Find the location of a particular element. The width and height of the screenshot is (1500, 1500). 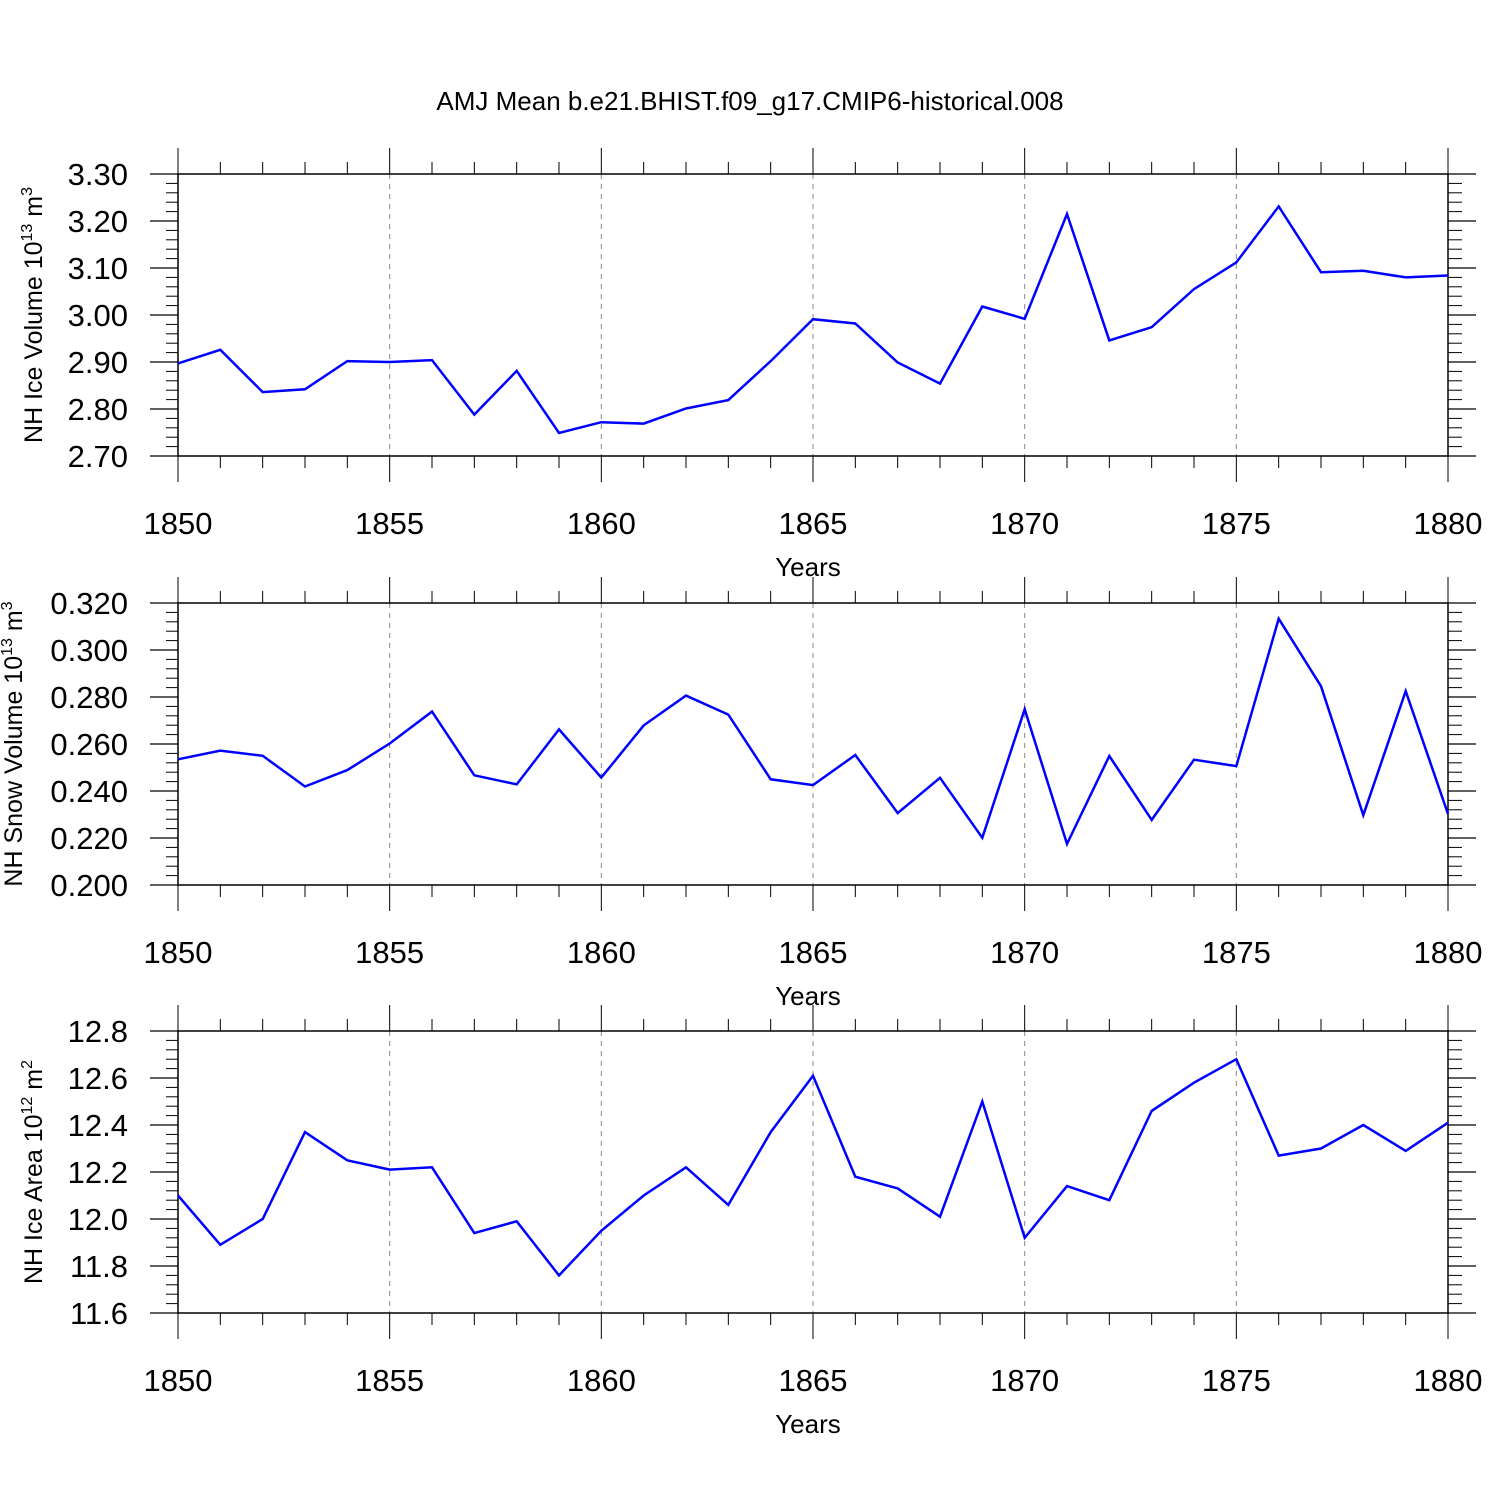

y-tick-label: 12.6 is located at coordinates (98, 1078).